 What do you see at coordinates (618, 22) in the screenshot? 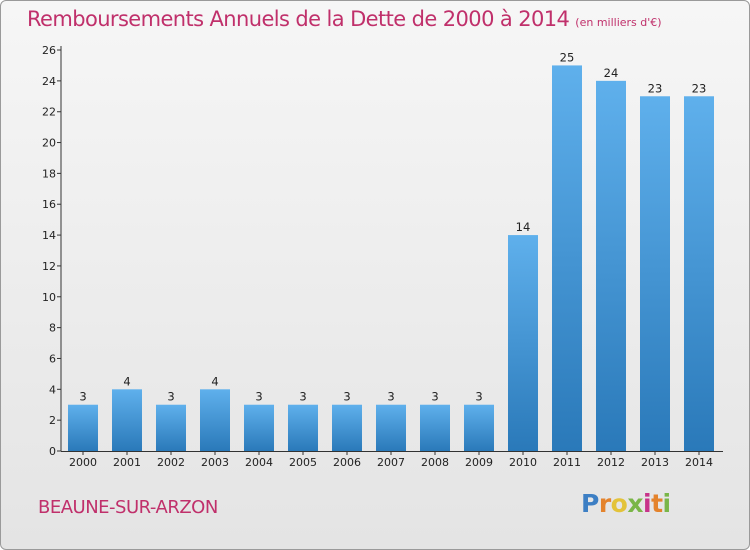
I see `chart-unit: (en milliers d'€)` at bounding box center [618, 22].